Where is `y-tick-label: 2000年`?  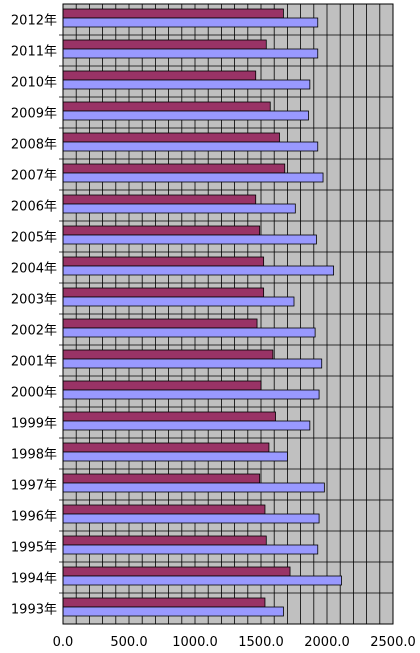
y-tick-label: 2000年 is located at coordinates (34, 393).